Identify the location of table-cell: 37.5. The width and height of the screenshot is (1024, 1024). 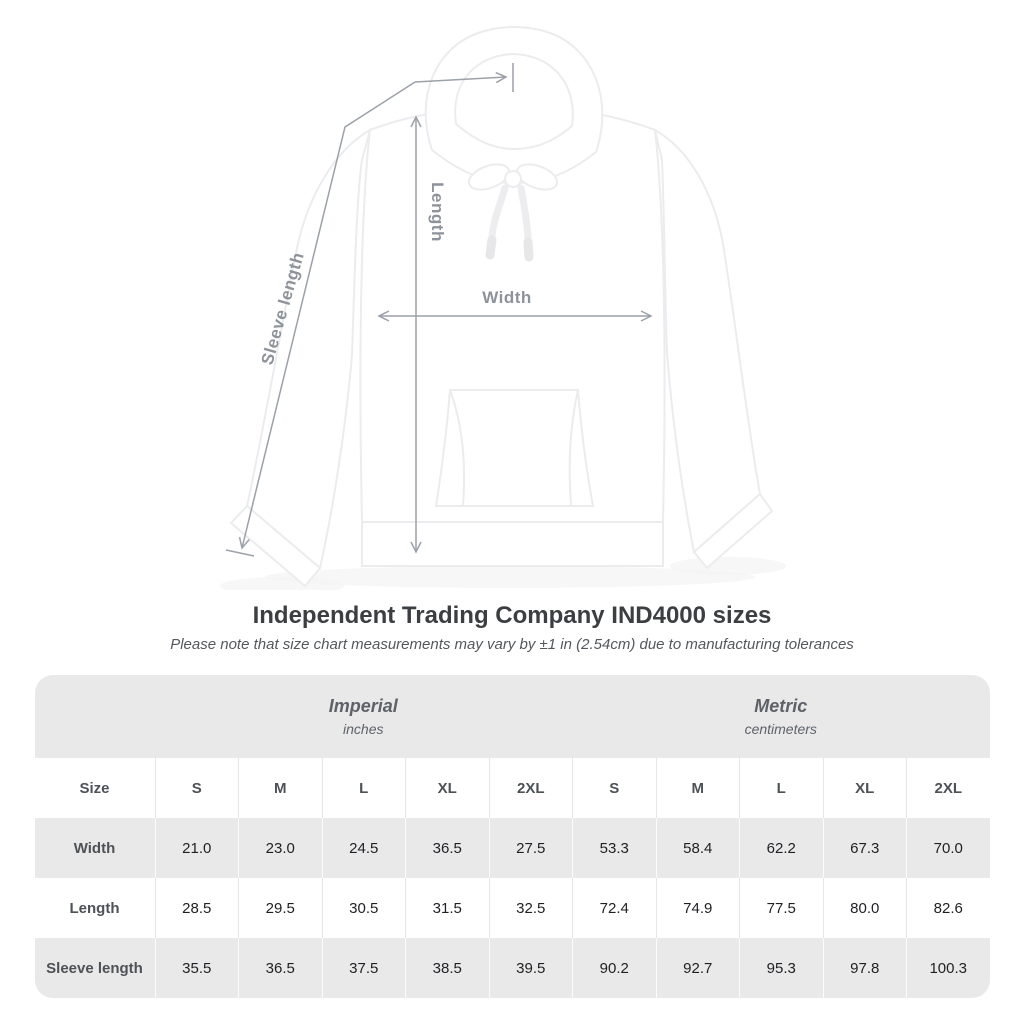
(363, 968).